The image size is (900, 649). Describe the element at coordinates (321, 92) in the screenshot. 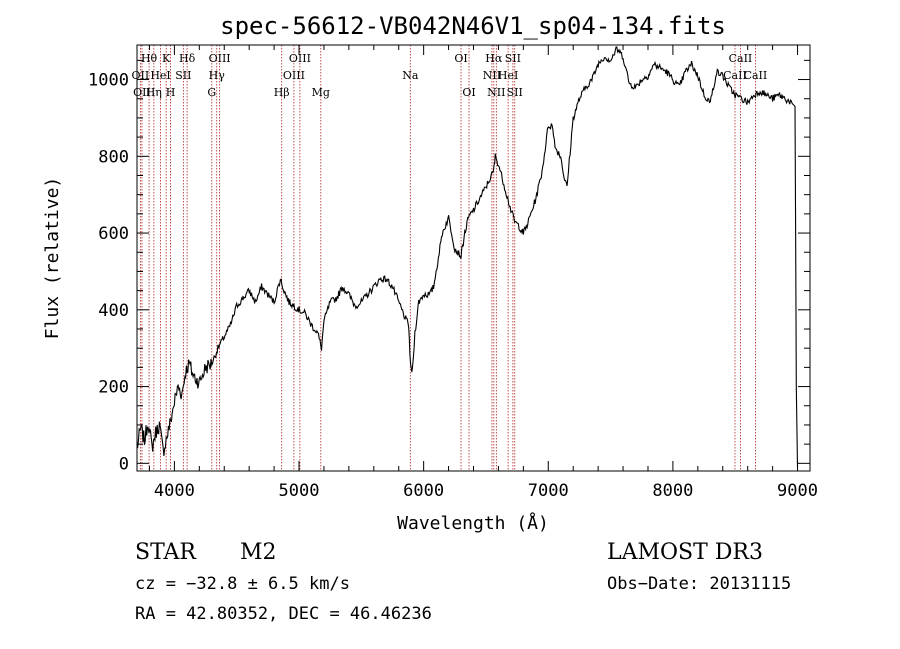

I see `marker-label-13: Mg` at that location.